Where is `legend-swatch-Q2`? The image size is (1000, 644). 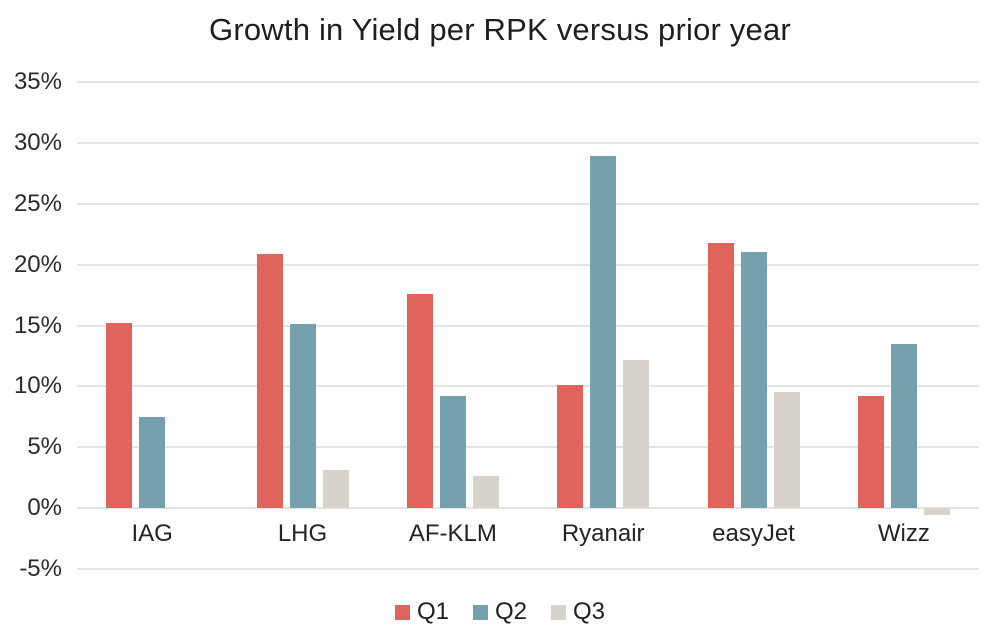 legend-swatch-Q2 is located at coordinates (480, 612).